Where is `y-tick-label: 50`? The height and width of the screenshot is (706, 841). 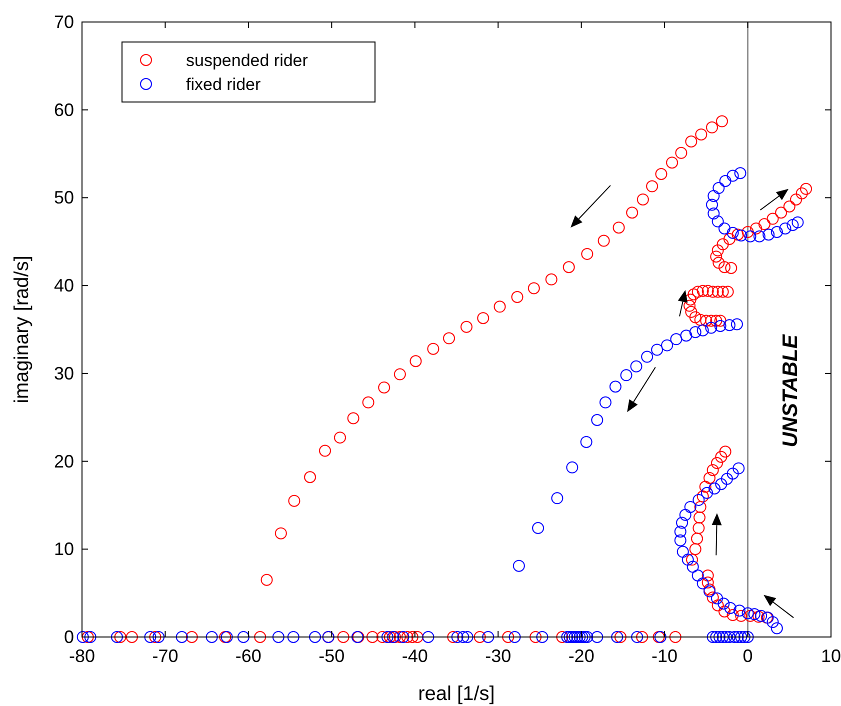
y-tick-label: 50 is located at coordinates (64, 198).